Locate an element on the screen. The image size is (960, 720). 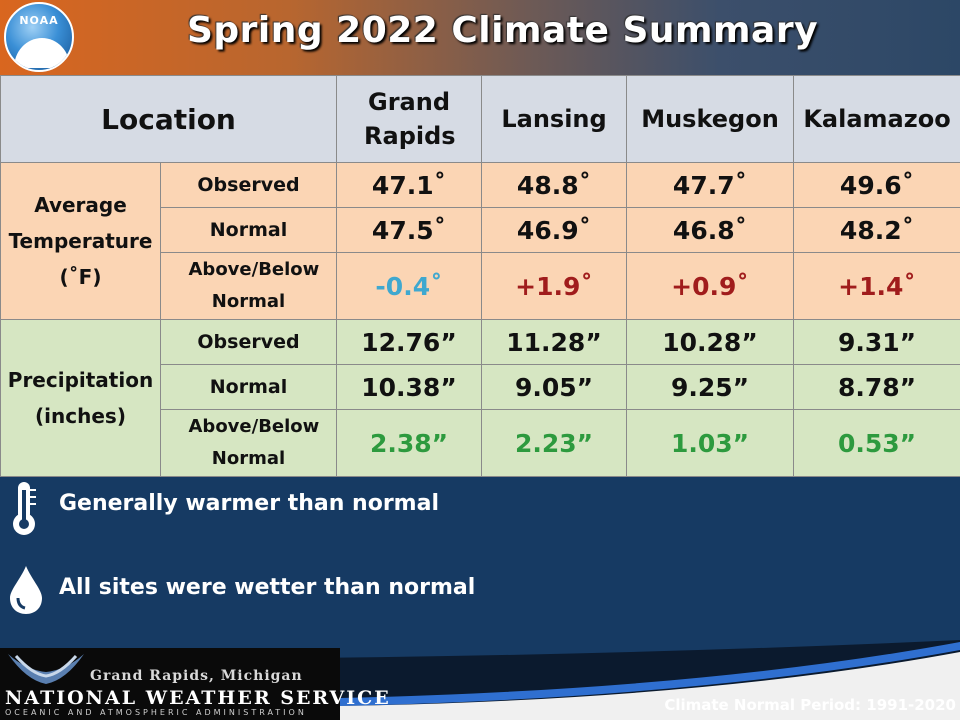
table-cell: 11.28” is located at coordinates (554, 342).